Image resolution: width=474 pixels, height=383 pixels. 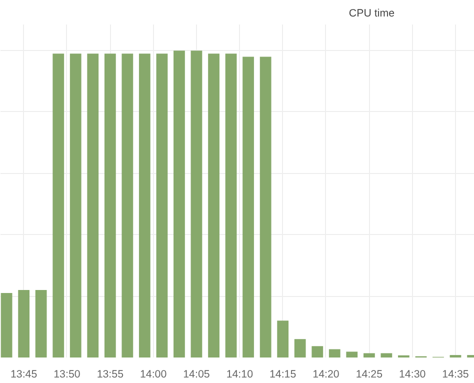 I want to click on x-tick-label: 14:10, so click(x=240, y=374).